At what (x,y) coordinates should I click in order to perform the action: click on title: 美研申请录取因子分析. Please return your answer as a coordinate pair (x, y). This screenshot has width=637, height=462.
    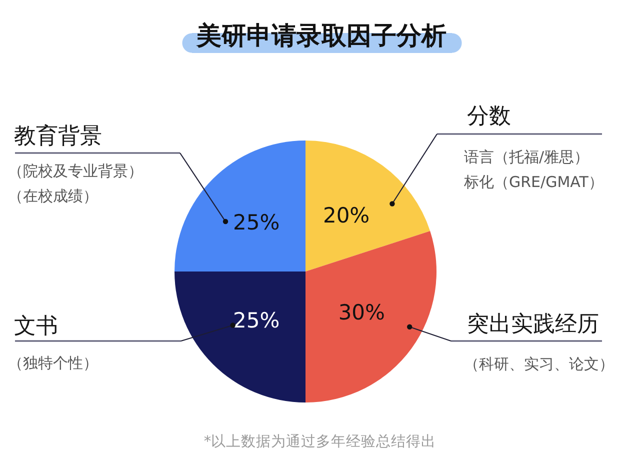
    Looking at the image, I should click on (322, 36).